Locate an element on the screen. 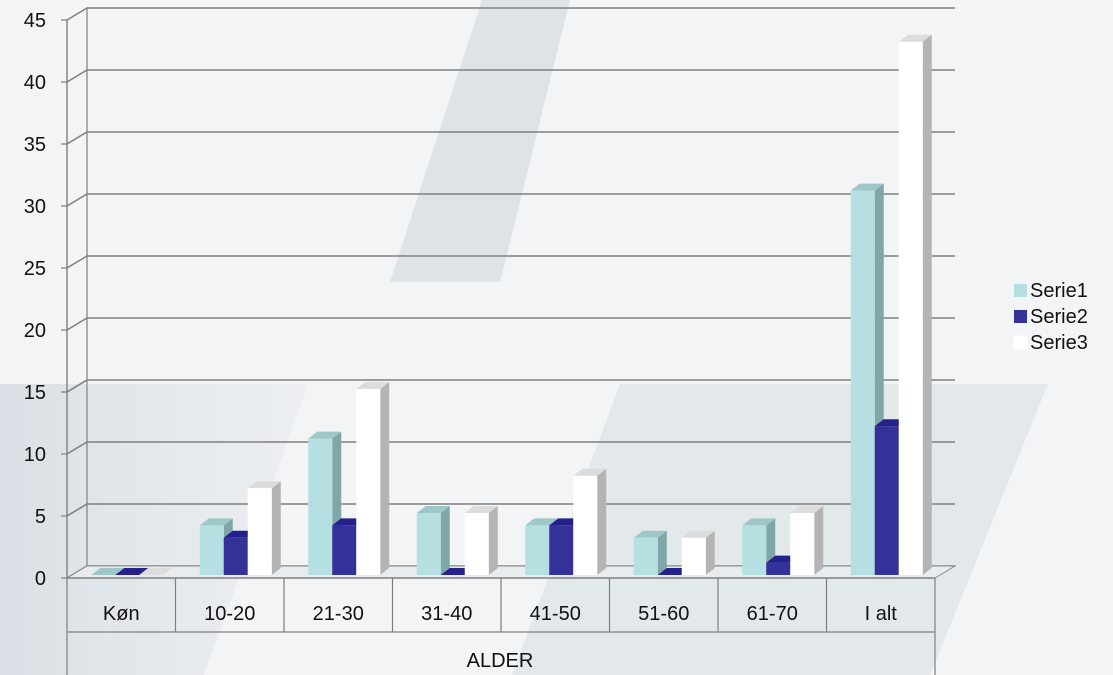 This screenshot has width=1113, height=675. y-tick-label: 30 is located at coordinates (35, 207).